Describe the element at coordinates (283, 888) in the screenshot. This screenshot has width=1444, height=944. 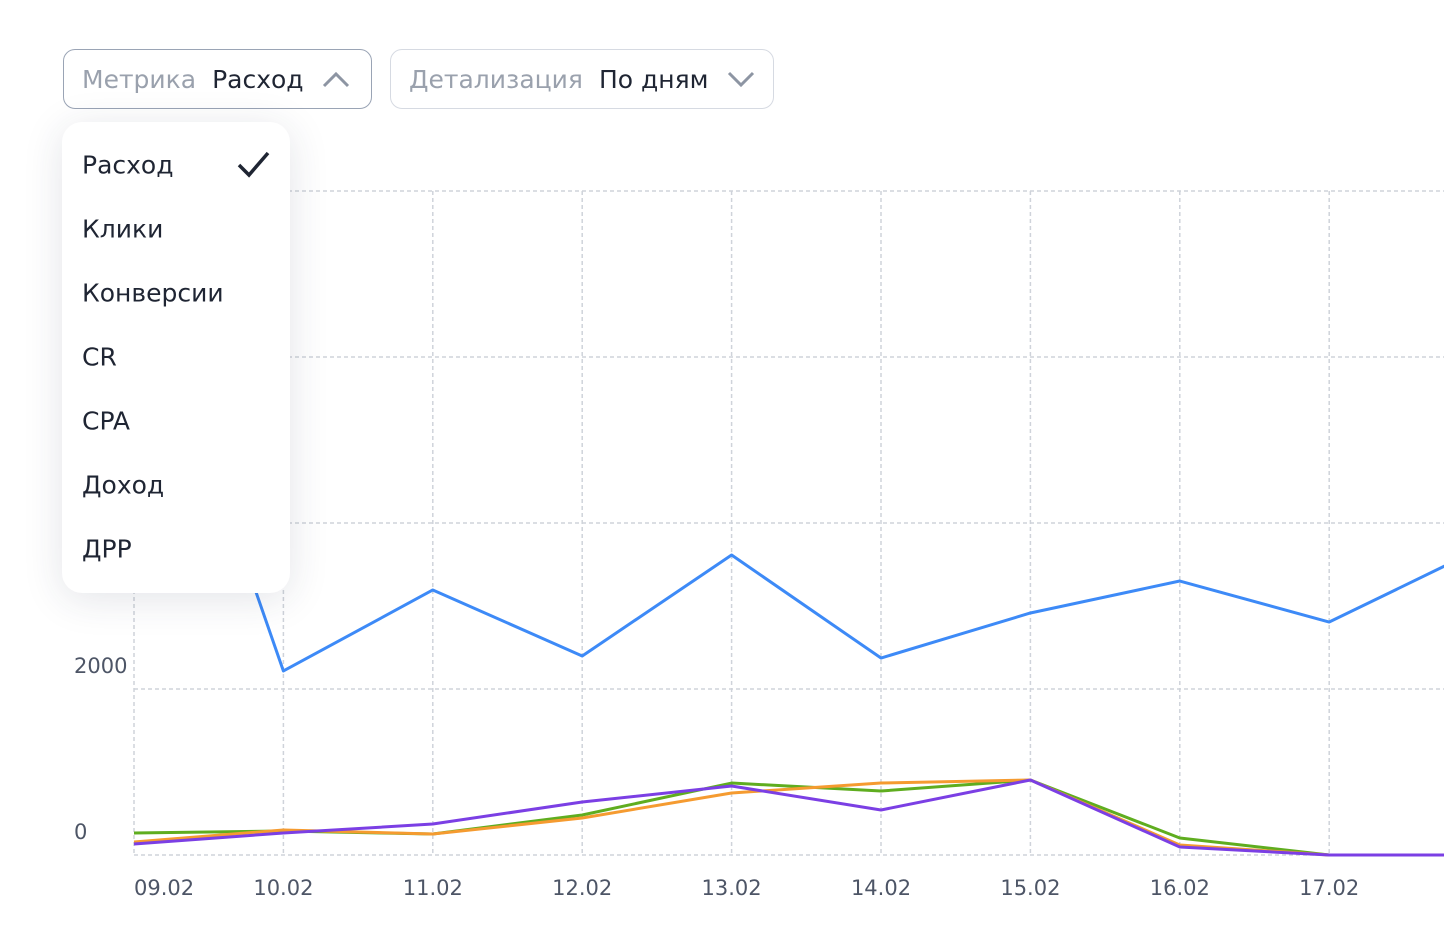
I see `x-tick-label: 10.02` at that location.